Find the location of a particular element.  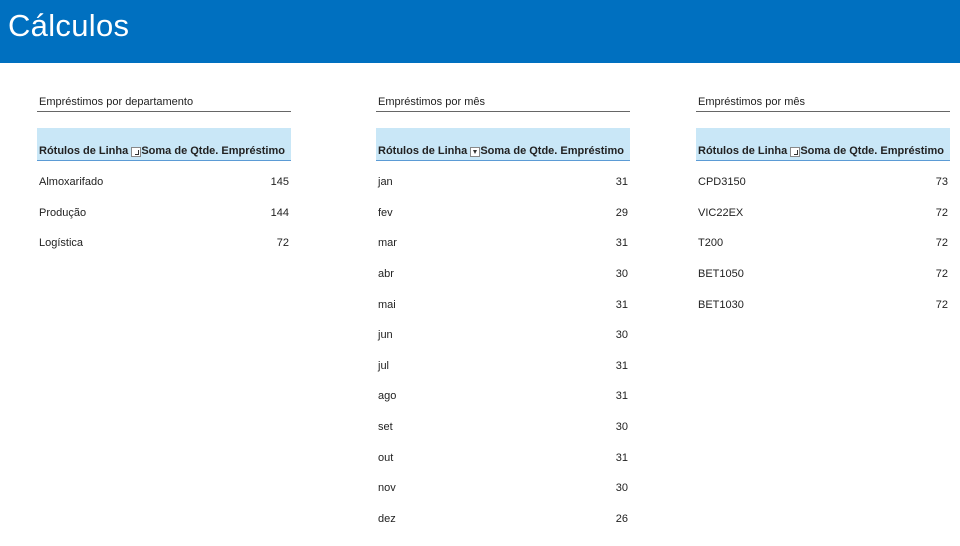

row-label: dez is located at coordinates (387, 518).